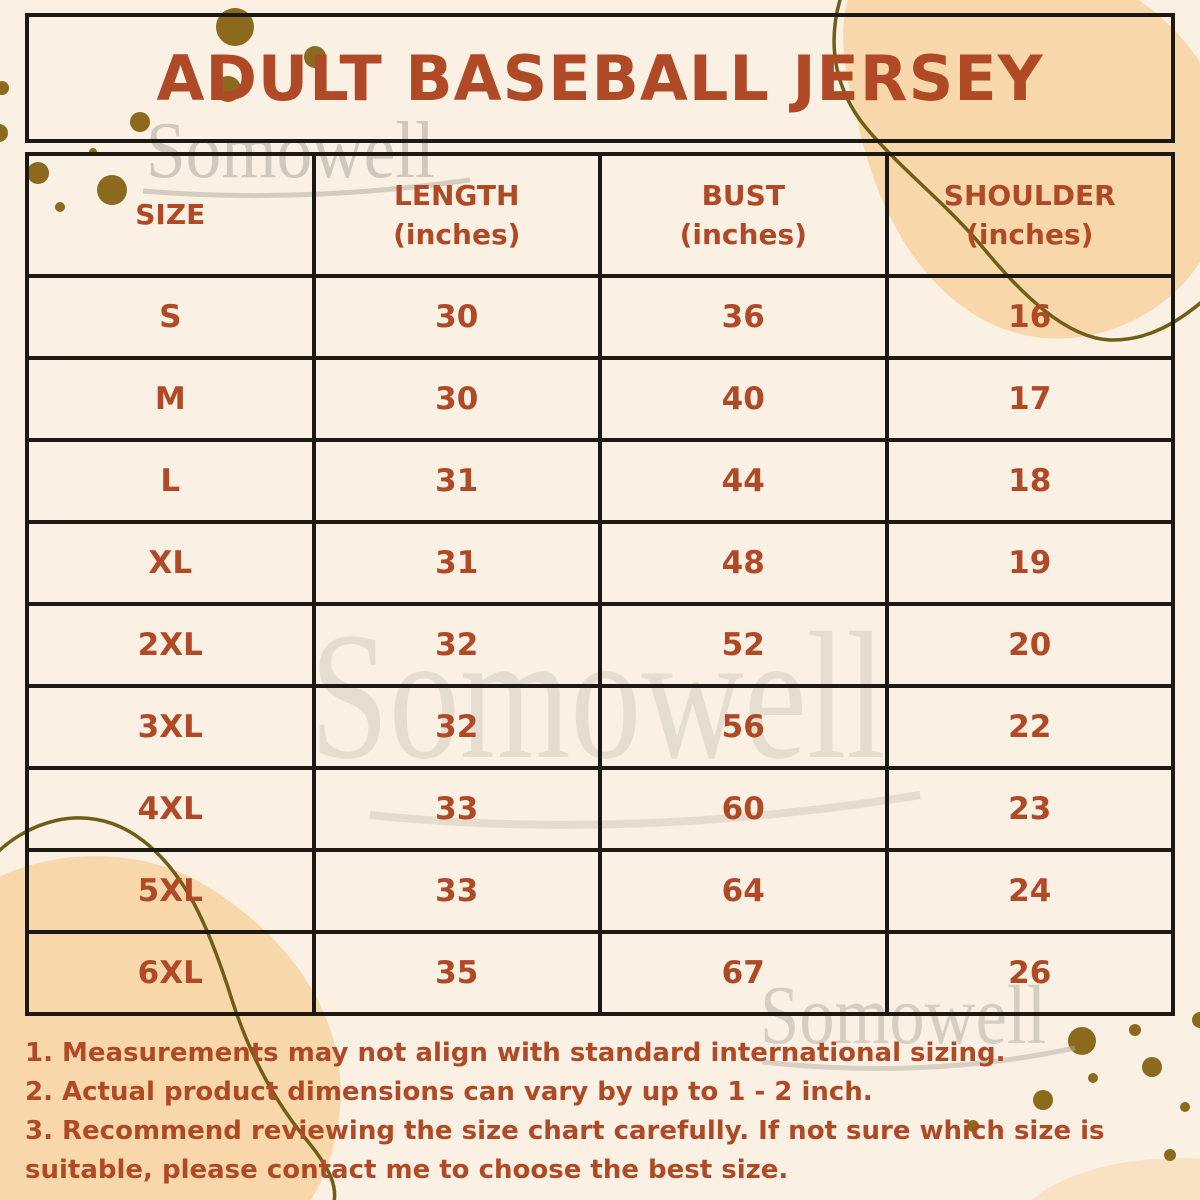  Describe the element at coordinates (170, 563) in the screenshot. I see `cell-size: XL` at that location.